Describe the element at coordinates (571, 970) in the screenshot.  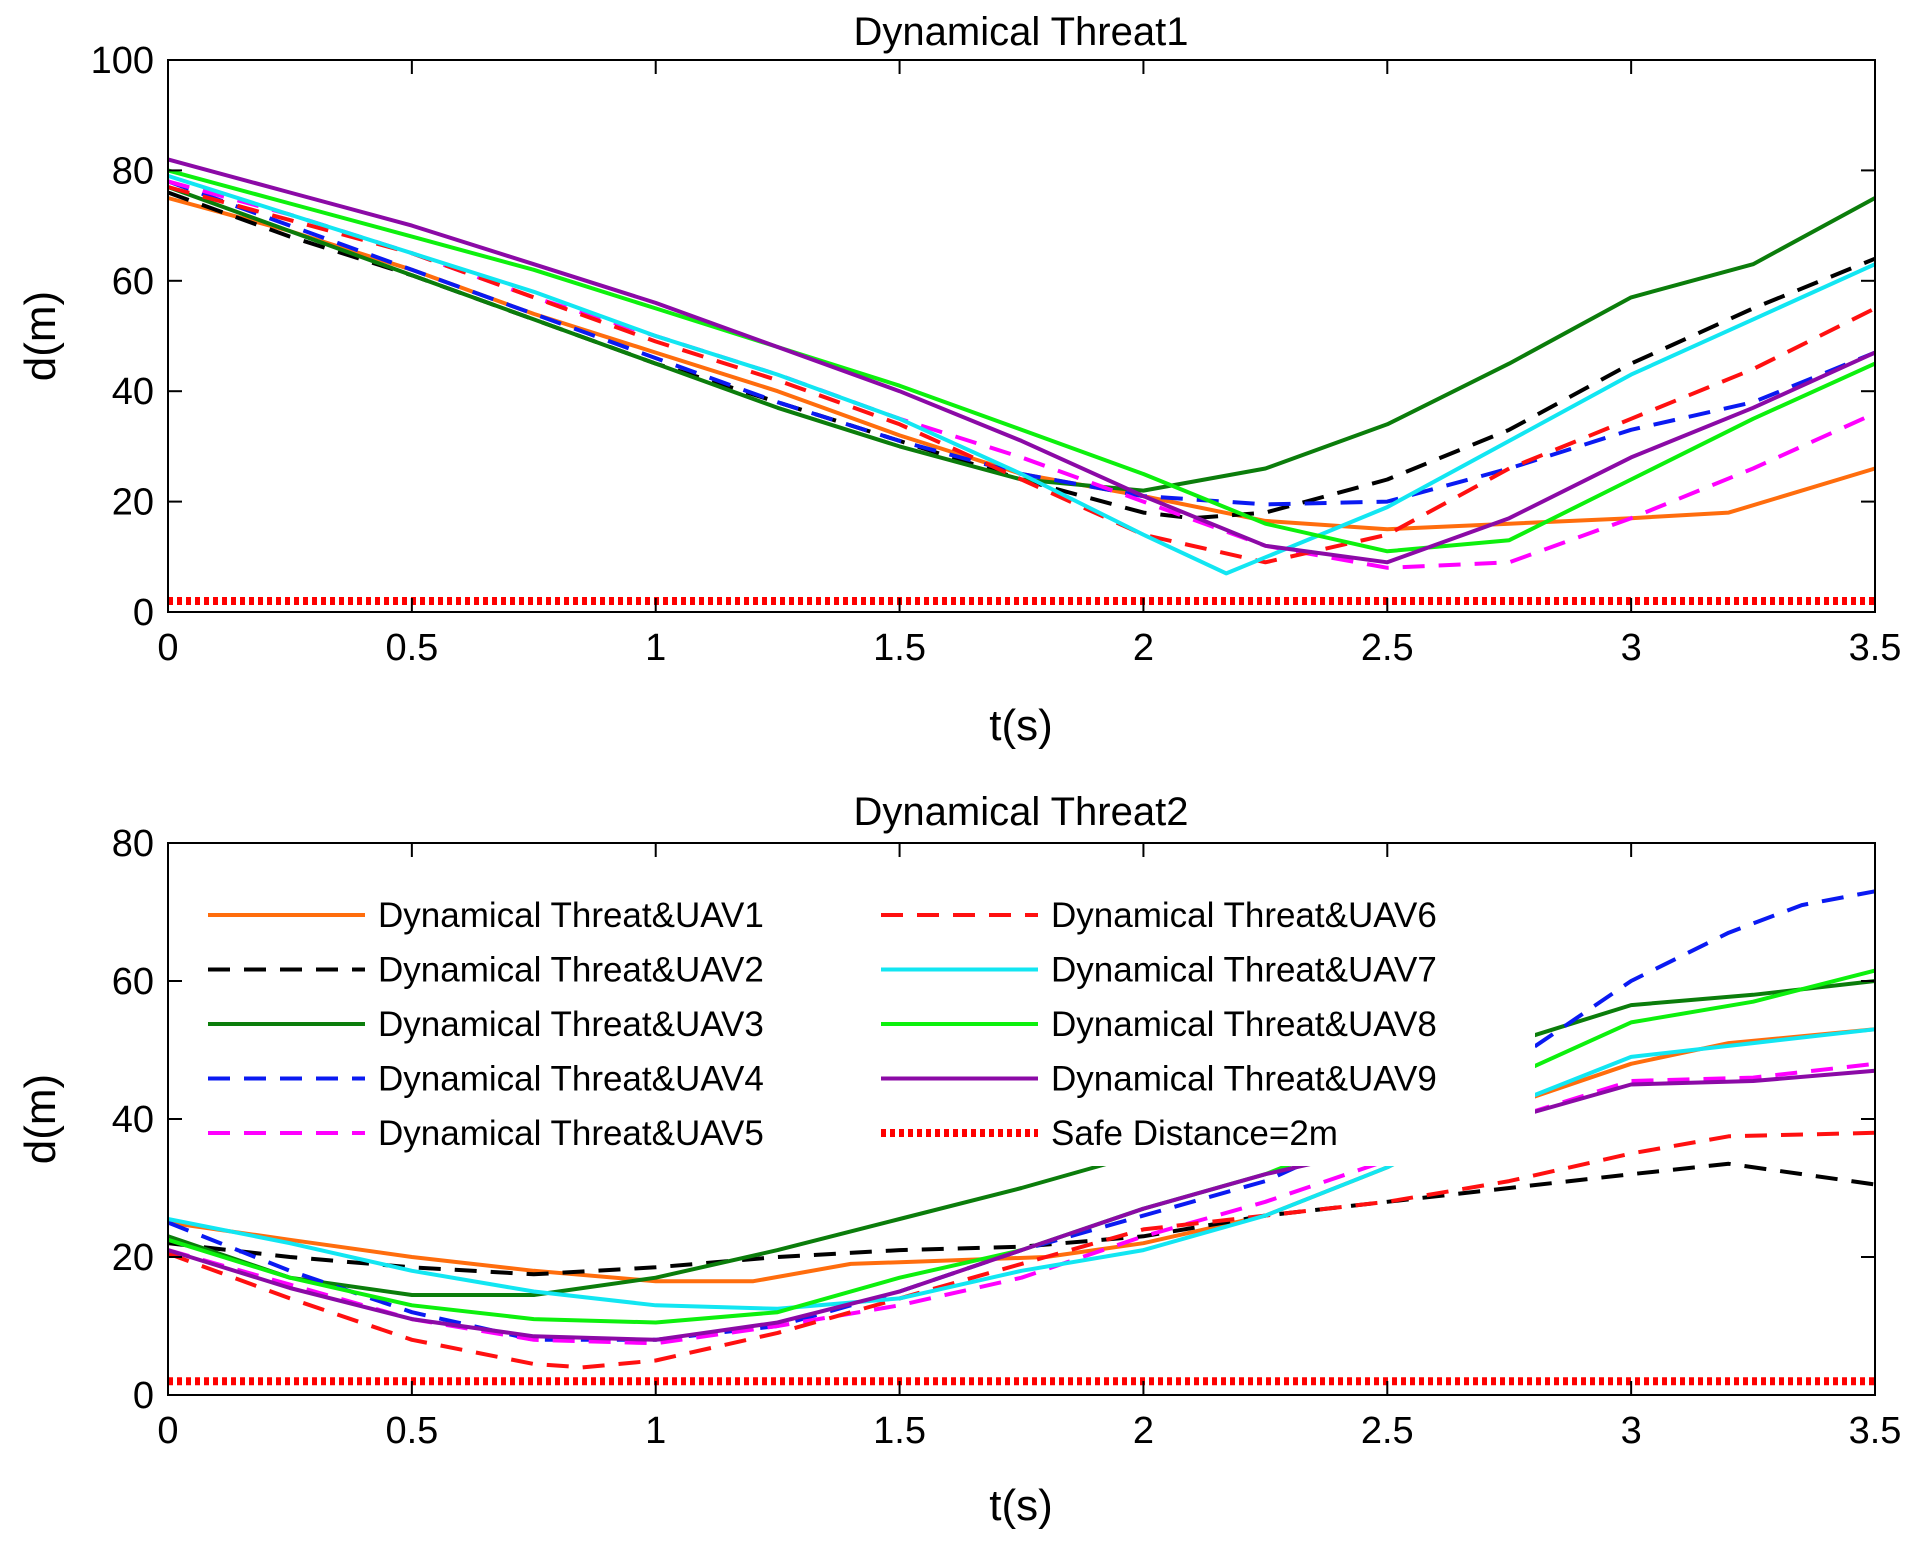
I see `legend-label: Dynamical Threat&UAV2` at that location.